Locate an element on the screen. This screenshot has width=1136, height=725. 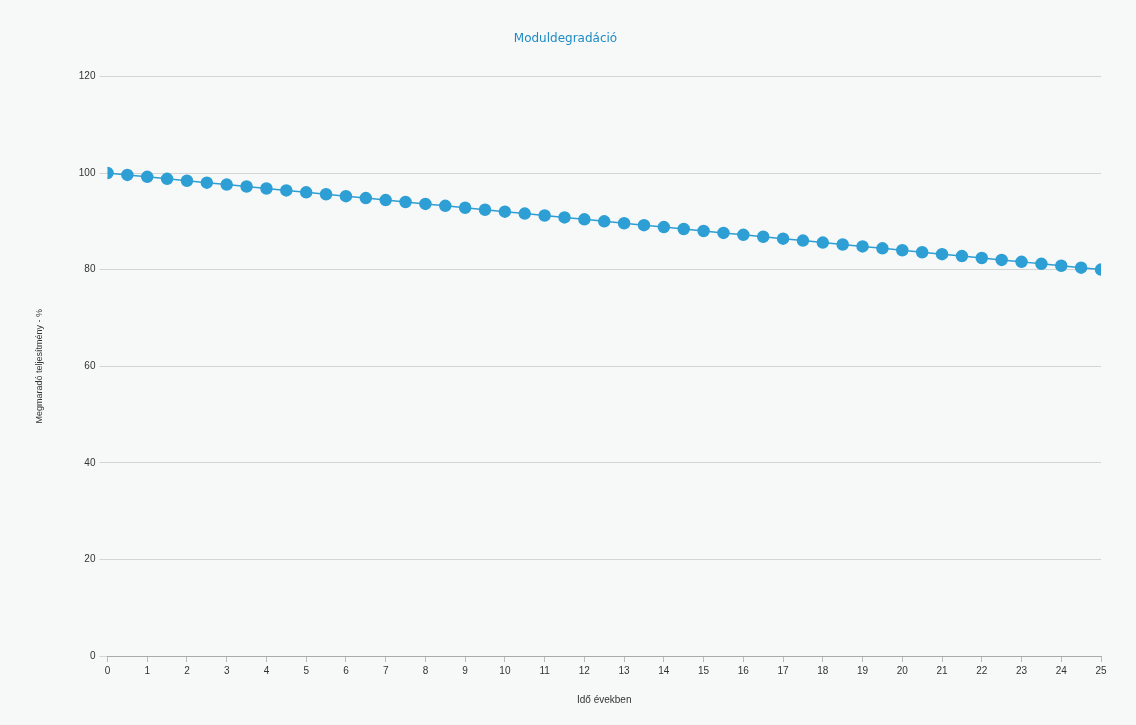
x-tick-label: 18 is located at coordinates (823, 670).